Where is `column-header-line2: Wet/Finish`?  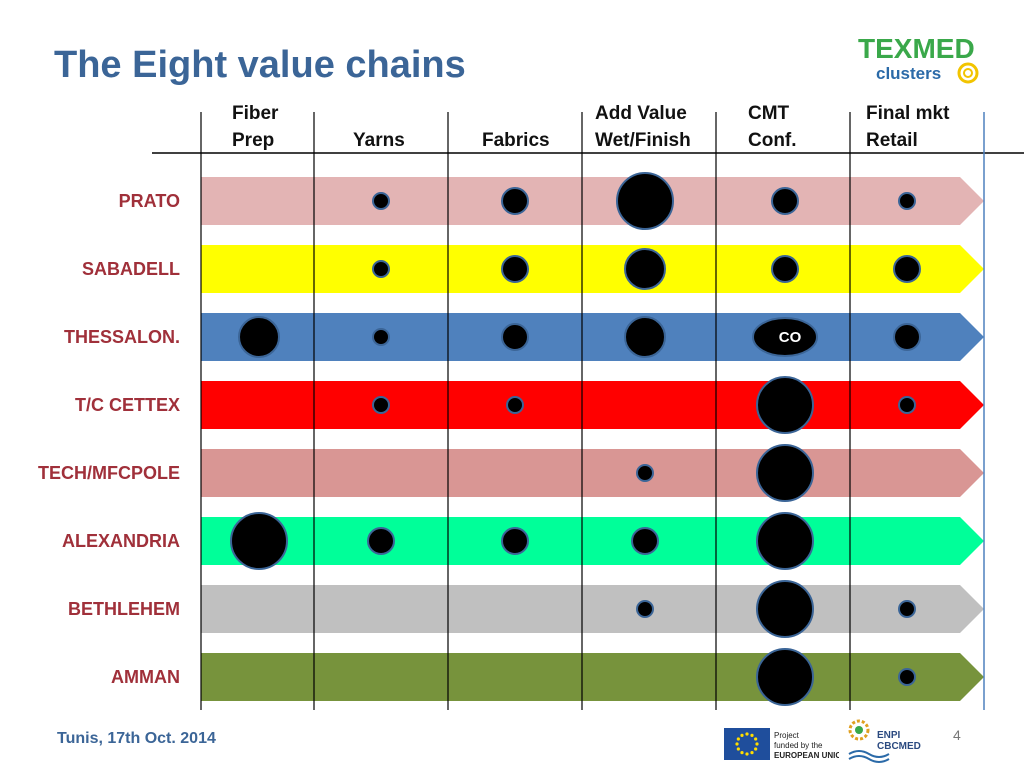
column-header-line2: Wet/Finish is located at coordinates (643, 140).